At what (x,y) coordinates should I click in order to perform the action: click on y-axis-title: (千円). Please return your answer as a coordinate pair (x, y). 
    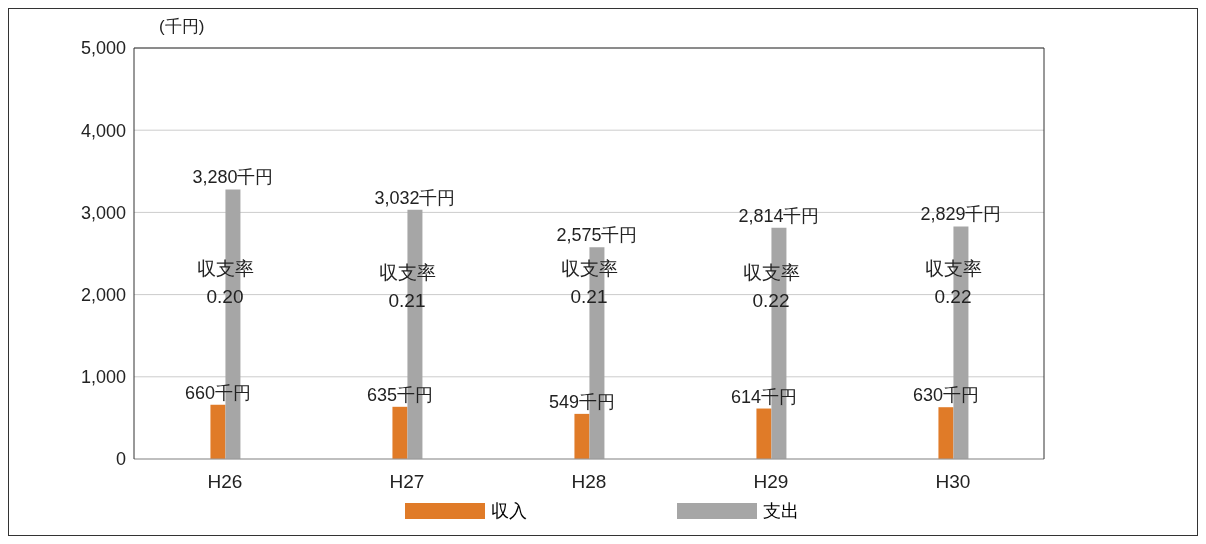
    Looking at the image, I should click on (182, 27).